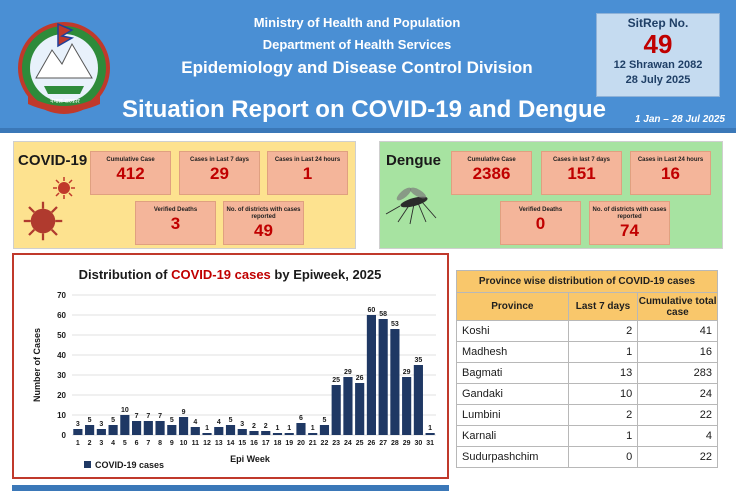 This screenshot has width=736, height=491. I want to click on x-tick-label: 9, so click(172, 443).